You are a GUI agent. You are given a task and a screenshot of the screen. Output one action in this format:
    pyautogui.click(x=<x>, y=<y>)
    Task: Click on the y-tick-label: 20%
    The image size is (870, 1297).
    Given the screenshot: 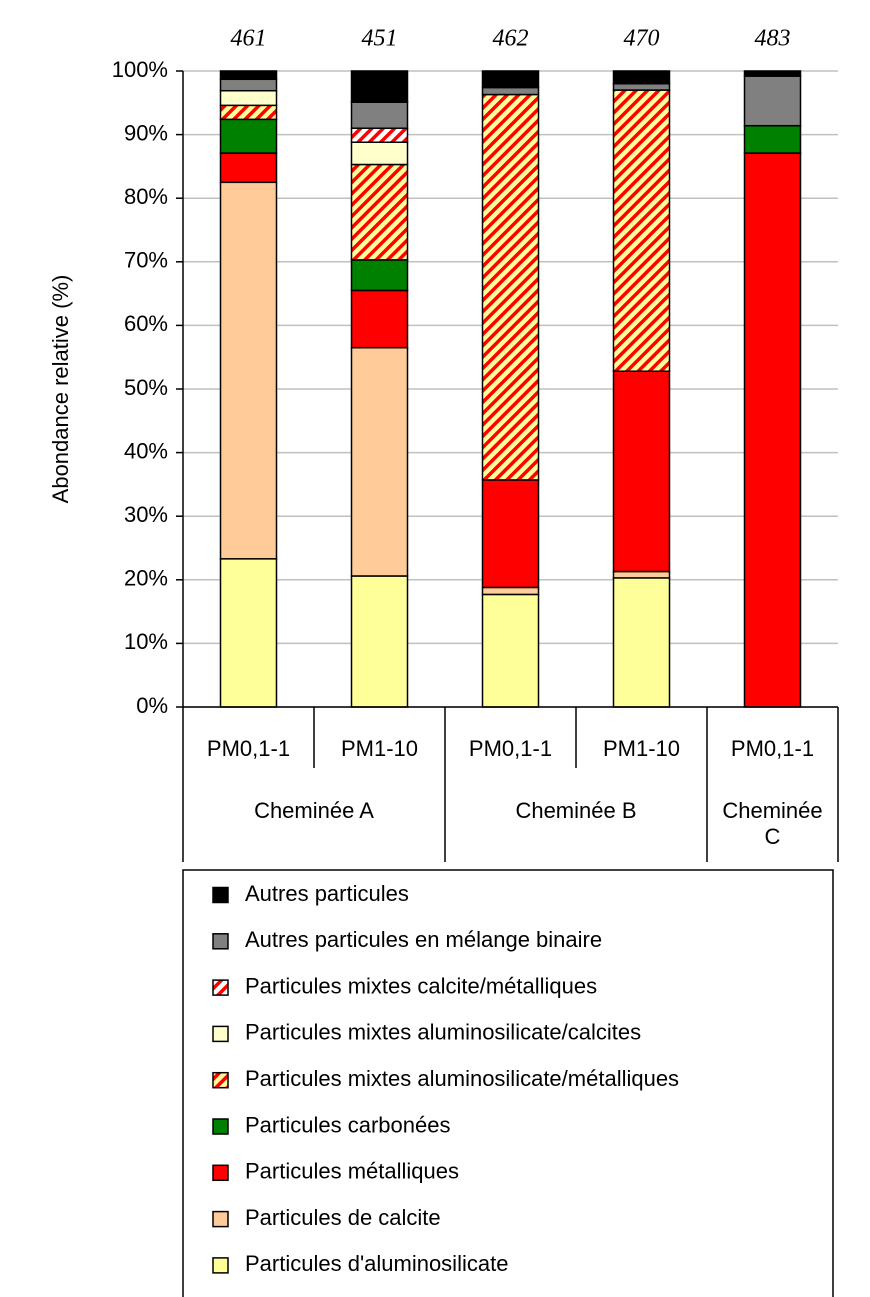 What is the action you would take?
    pyautogui.click(x=146, y=578)
    